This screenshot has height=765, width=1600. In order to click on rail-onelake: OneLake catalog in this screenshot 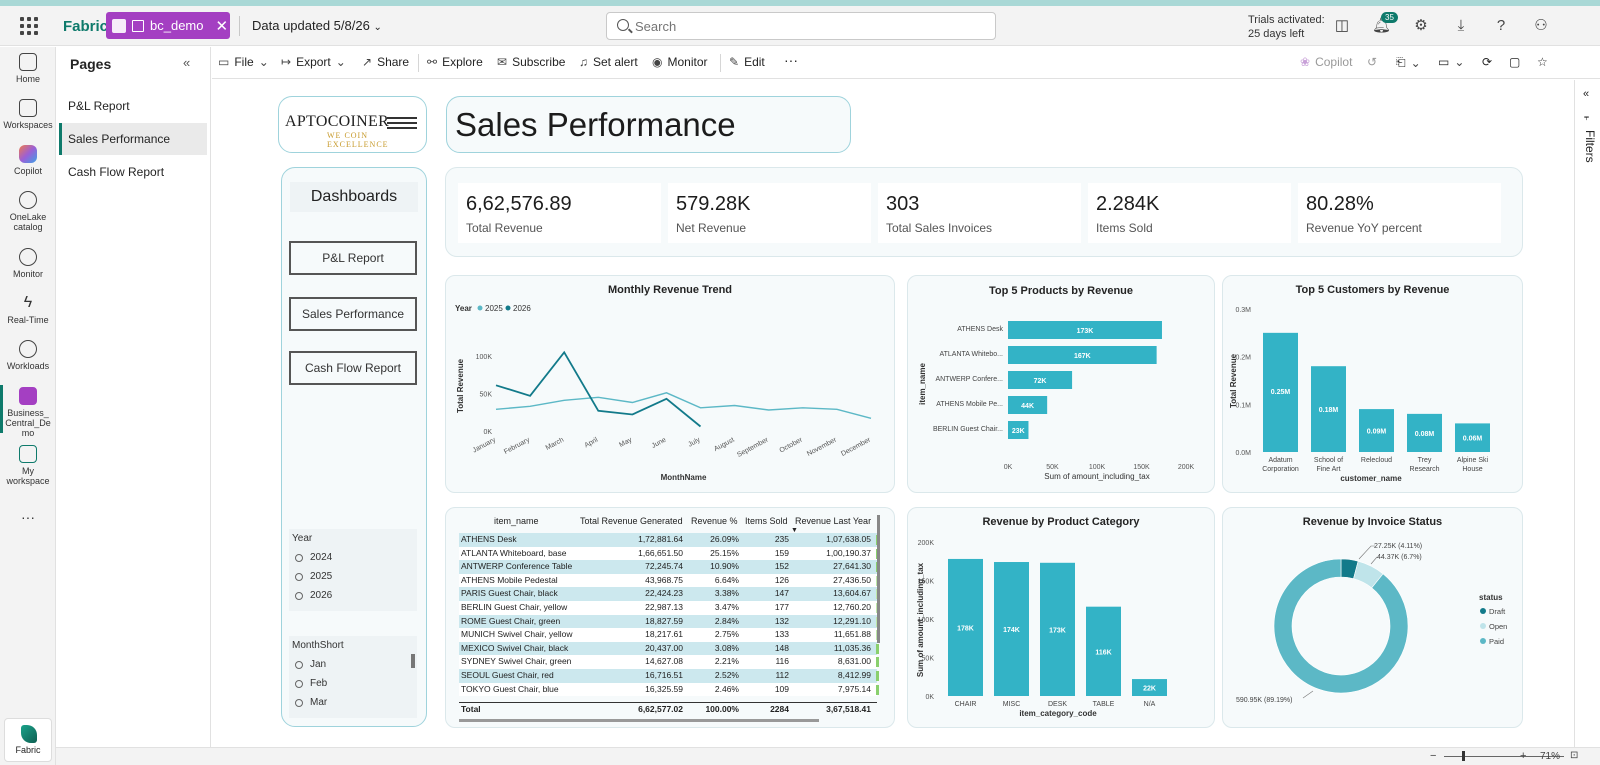, I will do `click(28, 211)`.